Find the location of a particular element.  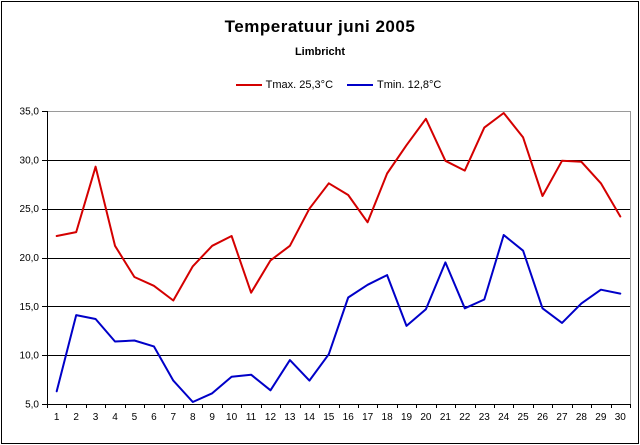

x-tick-label: 11 is located at coordinates (251, 417).